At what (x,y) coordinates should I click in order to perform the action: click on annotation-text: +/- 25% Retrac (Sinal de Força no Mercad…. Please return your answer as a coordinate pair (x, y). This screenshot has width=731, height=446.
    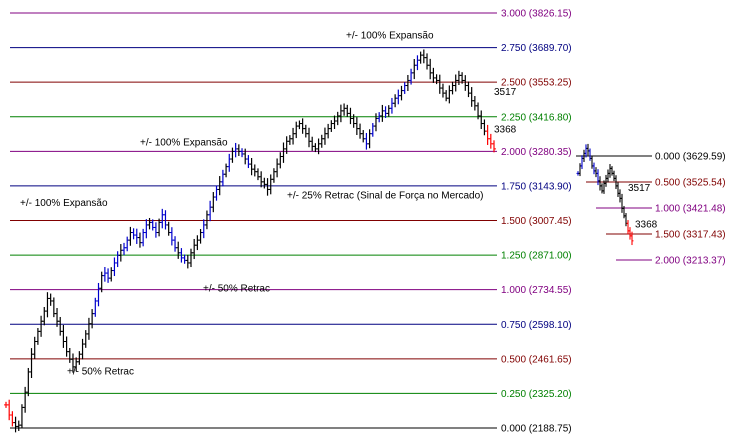
    Looking at the image, I should click on (385, 196).